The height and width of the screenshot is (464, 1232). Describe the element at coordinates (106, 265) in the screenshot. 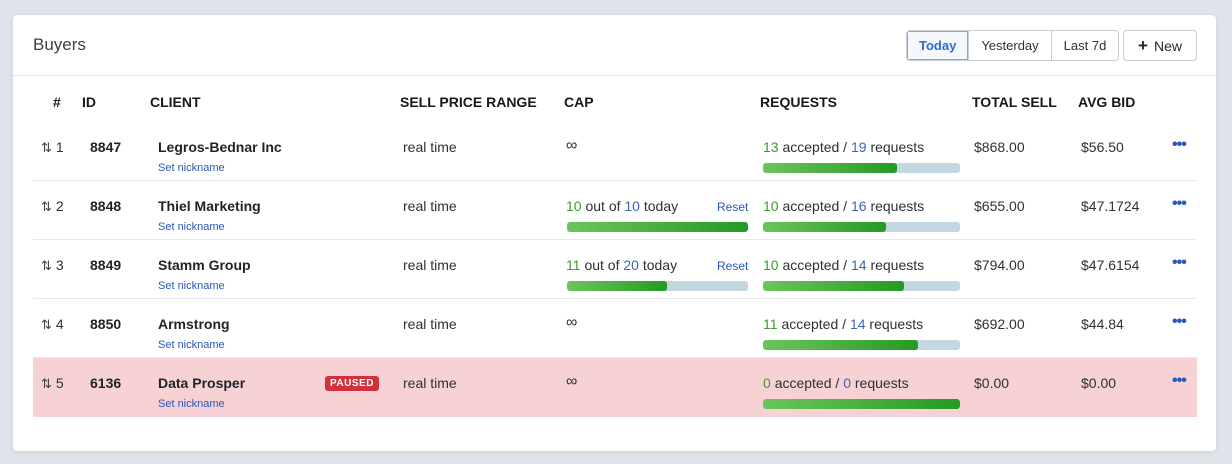

I see `buyer-id: 8849` at that location.